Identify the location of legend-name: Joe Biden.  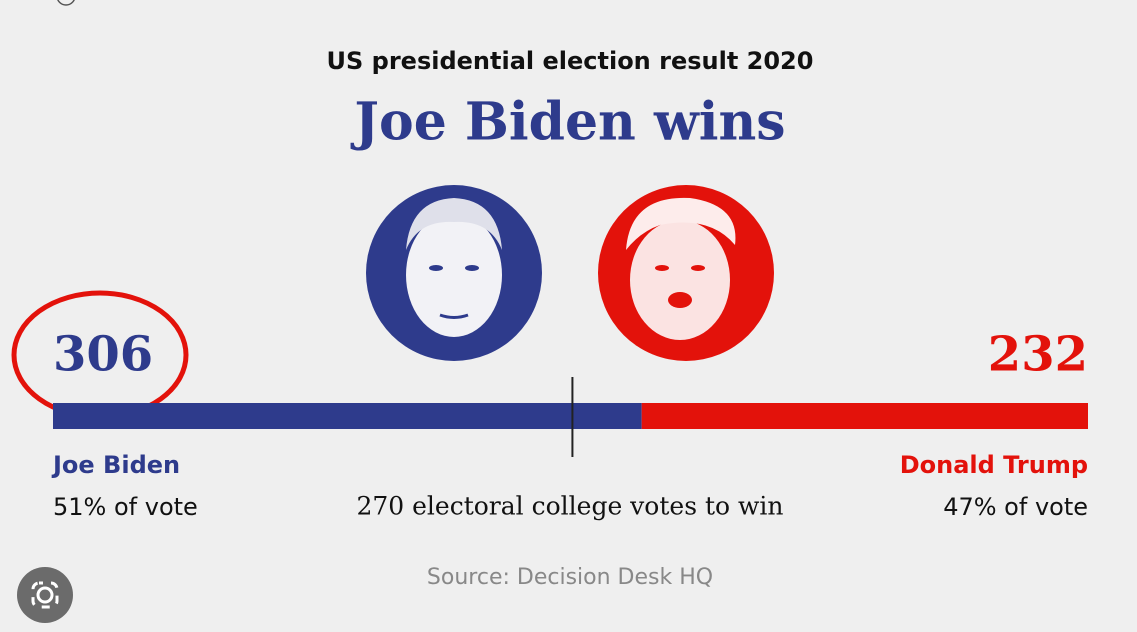
(115, 465).